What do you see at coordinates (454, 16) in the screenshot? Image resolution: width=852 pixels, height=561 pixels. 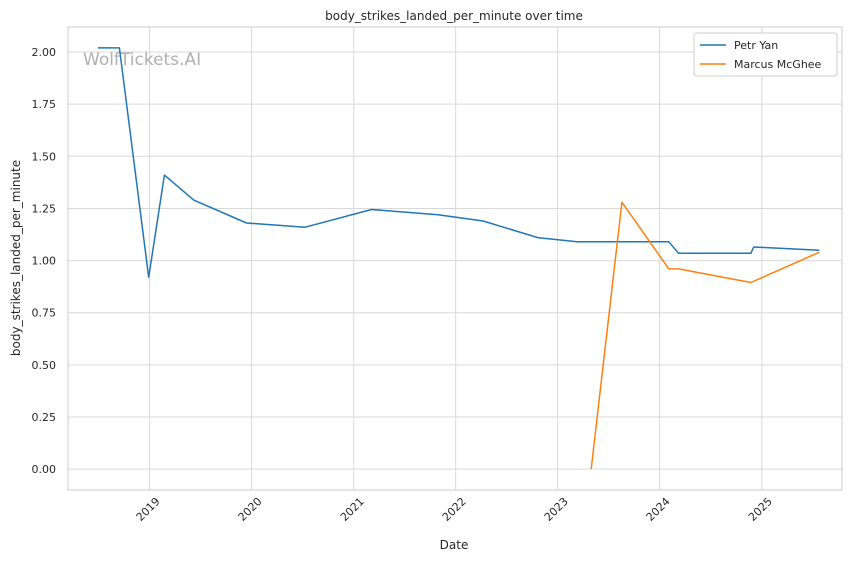 I see `chart-title: body_strikes_landed_per_minute over time` at bounding box center [454, 16].